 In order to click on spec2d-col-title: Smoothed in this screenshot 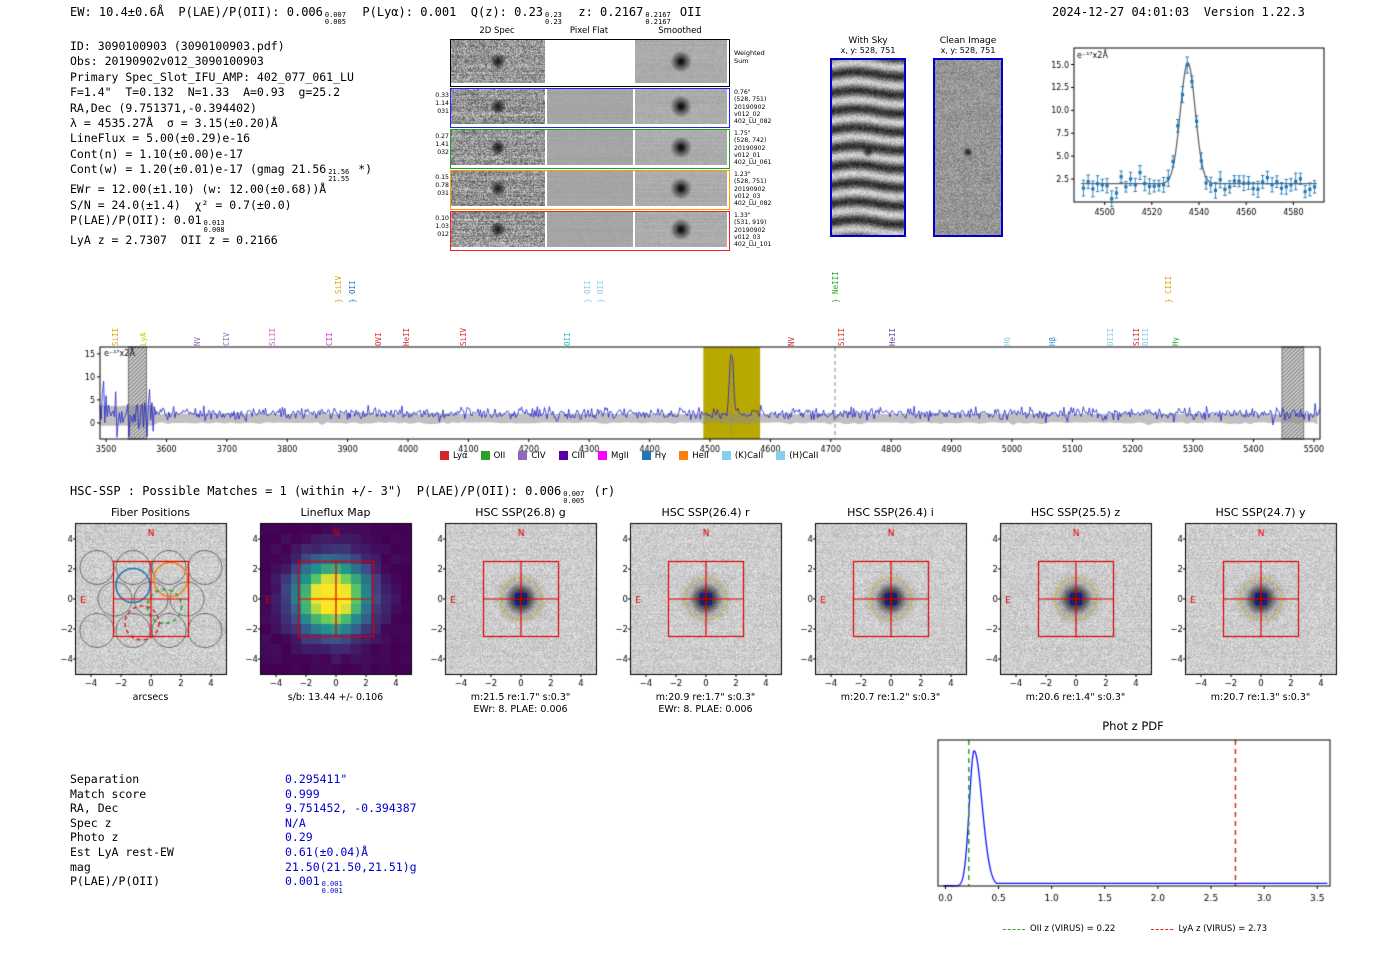, I will do `click(680, 31)`.